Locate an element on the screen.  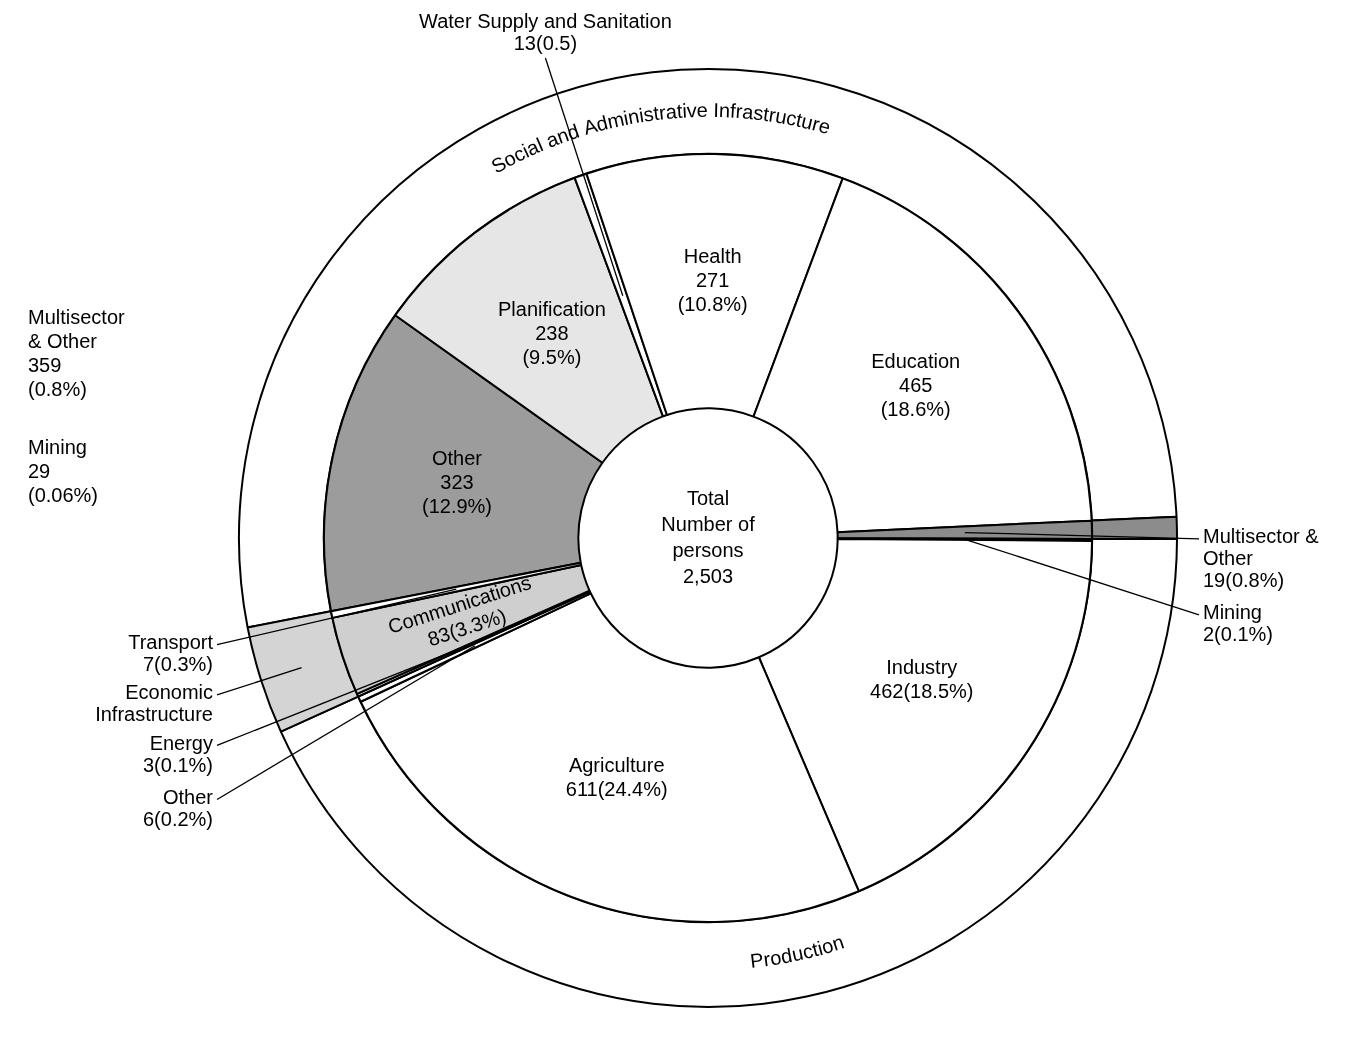
slice-label: Energy is located at coordinates (181, 742).